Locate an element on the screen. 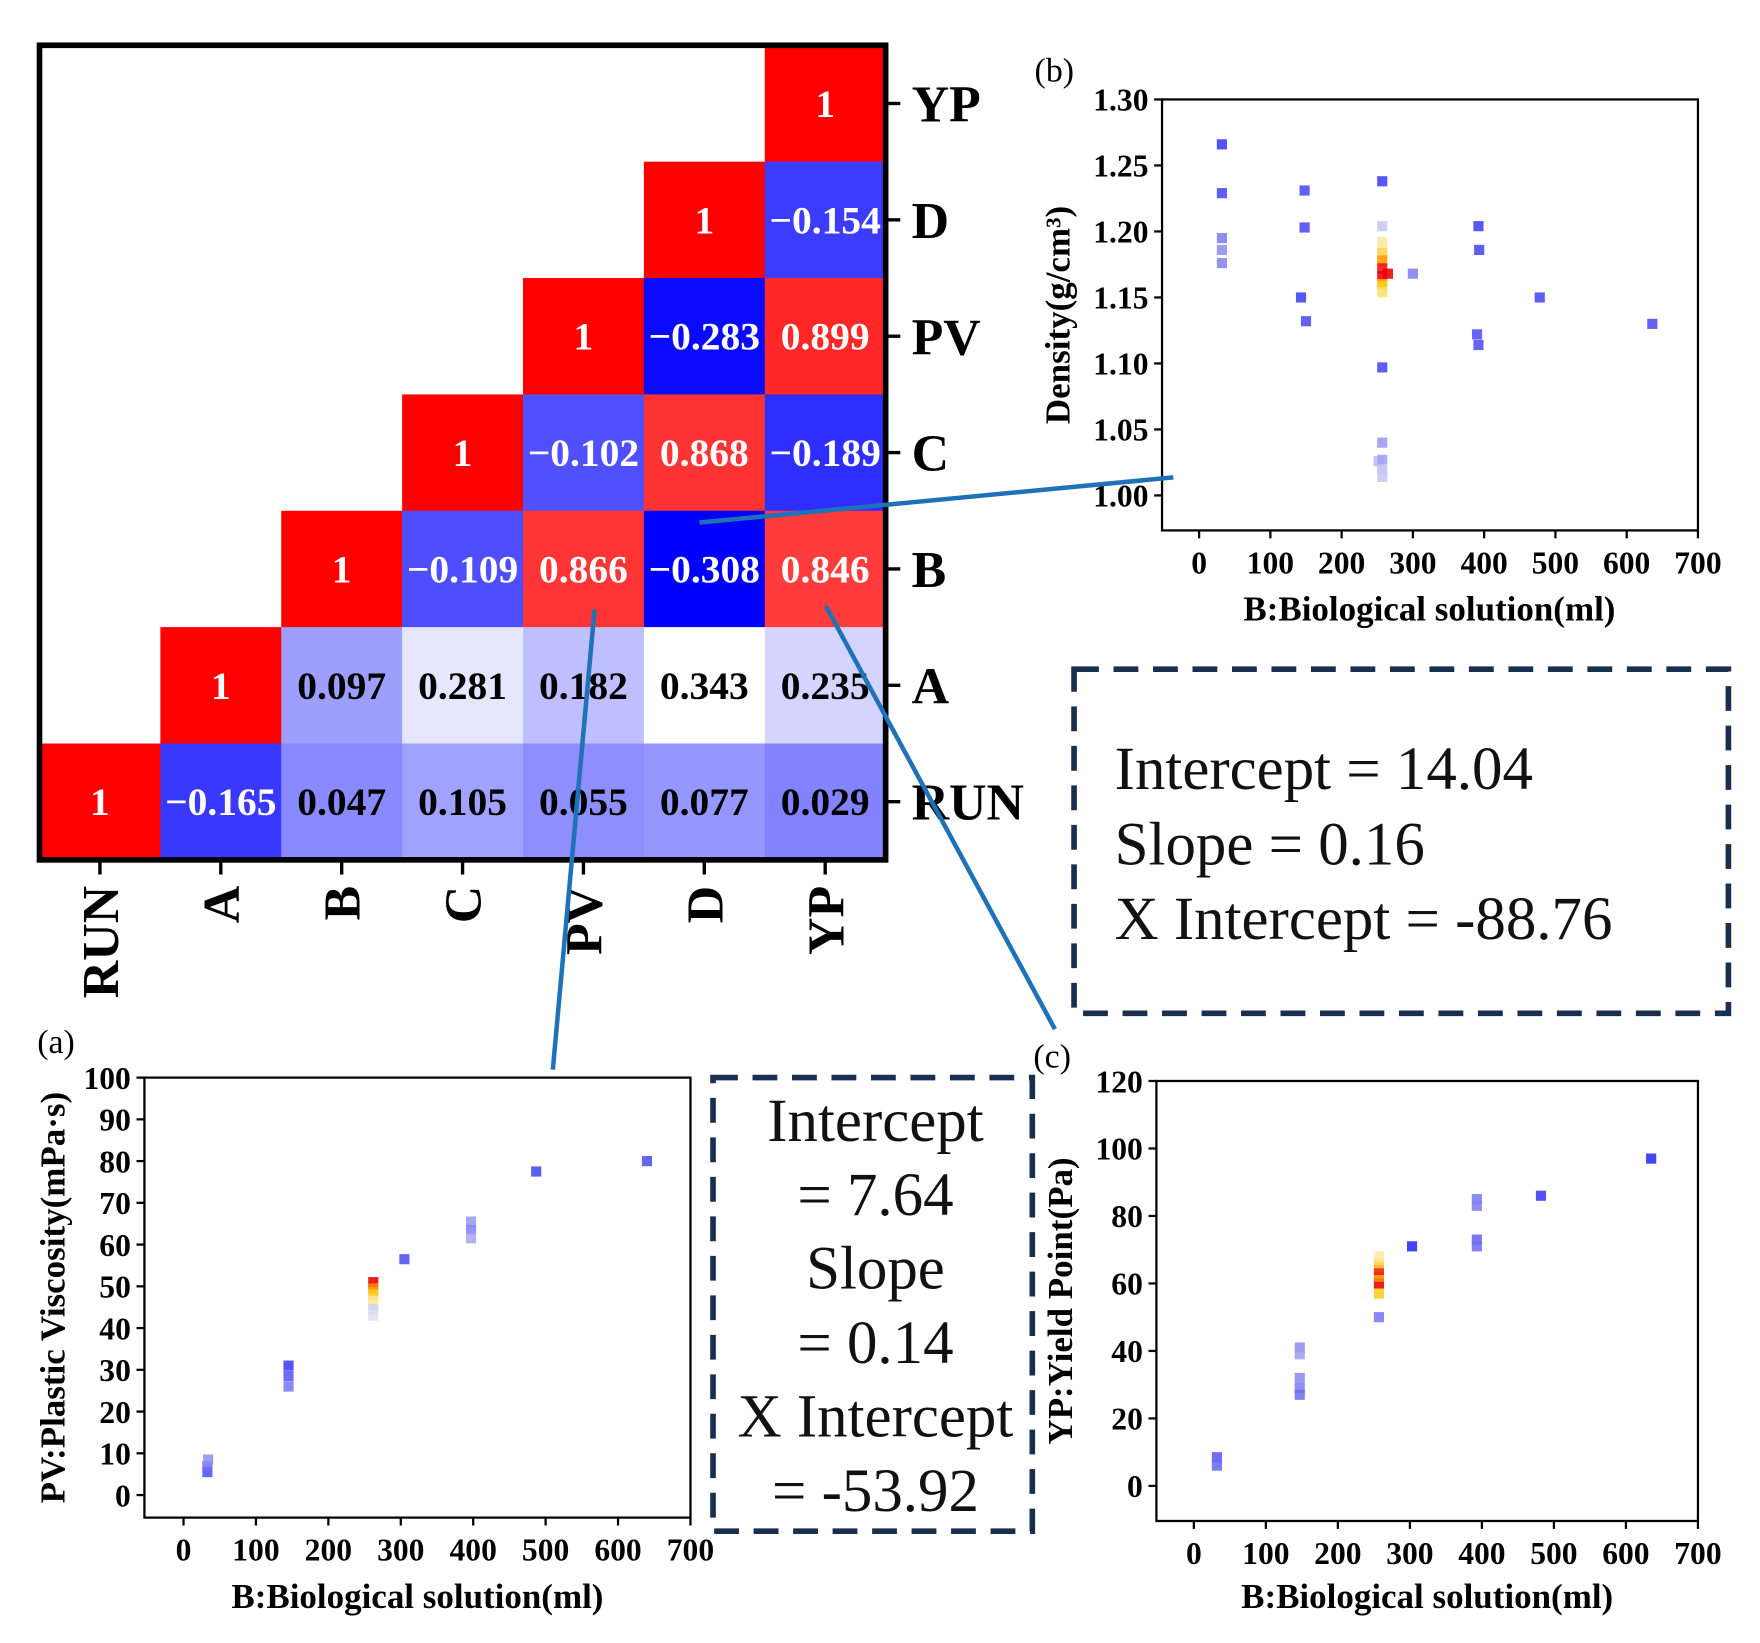 This screenshot has width=1760, height=1643. plot-frame is located at coordinates (1430, 315).